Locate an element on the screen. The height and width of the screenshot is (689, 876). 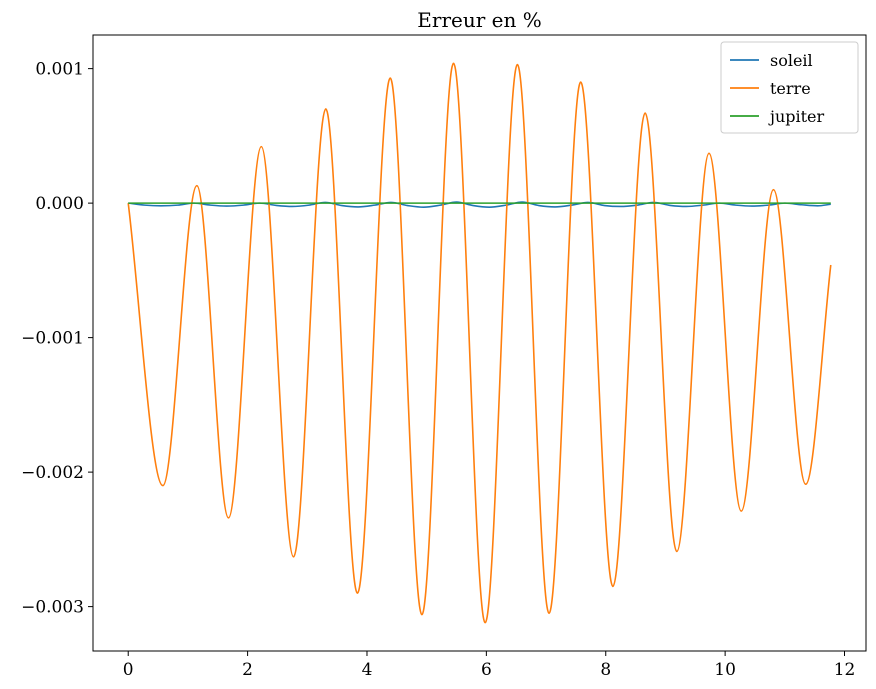
legend-box is located at coordinates (789, 87).